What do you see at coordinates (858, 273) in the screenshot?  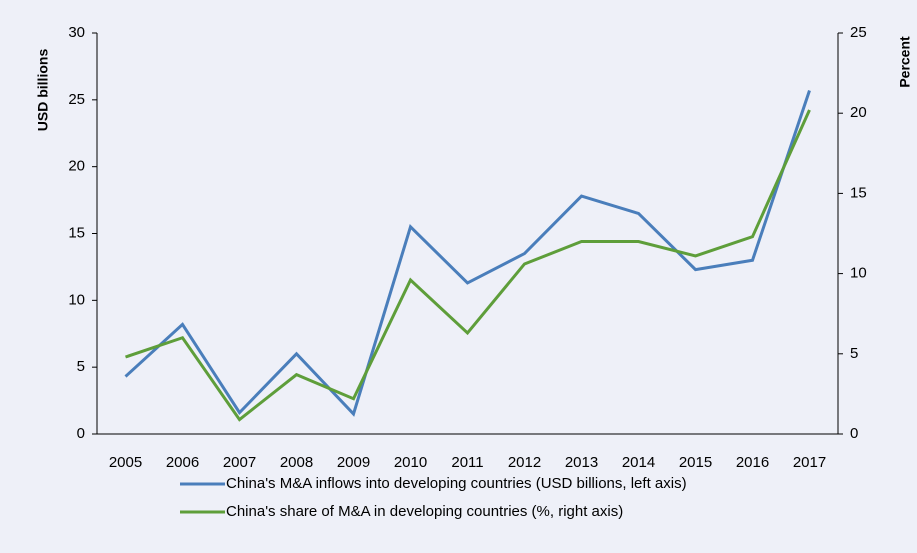 I see `y2-tick-label: 10` at bounding box center [858, 273].